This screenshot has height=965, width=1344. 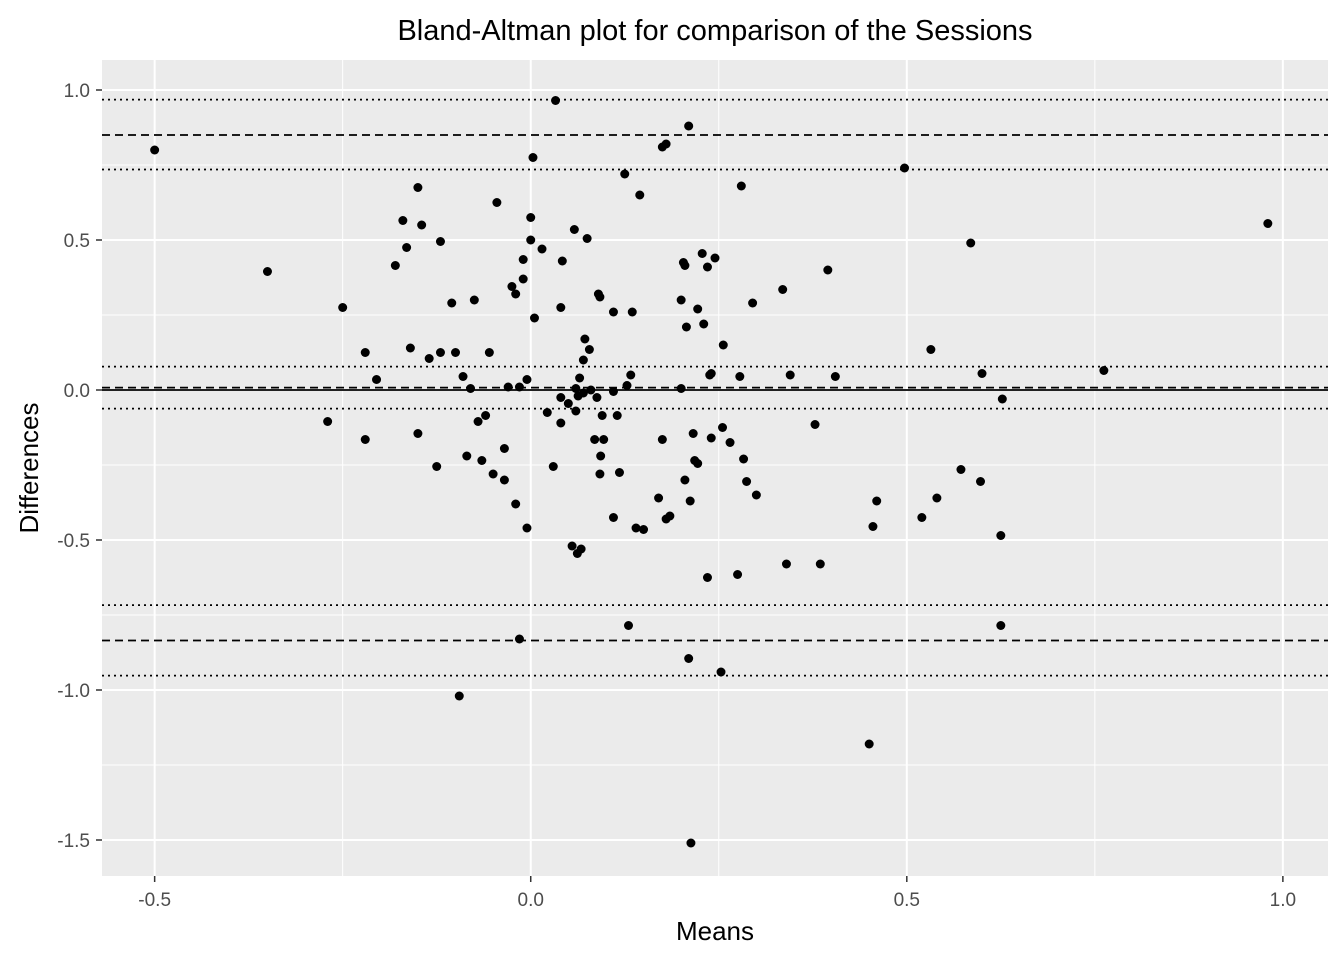 I want to click on y-tick-label: 0.5, so click(x=77, y=241).